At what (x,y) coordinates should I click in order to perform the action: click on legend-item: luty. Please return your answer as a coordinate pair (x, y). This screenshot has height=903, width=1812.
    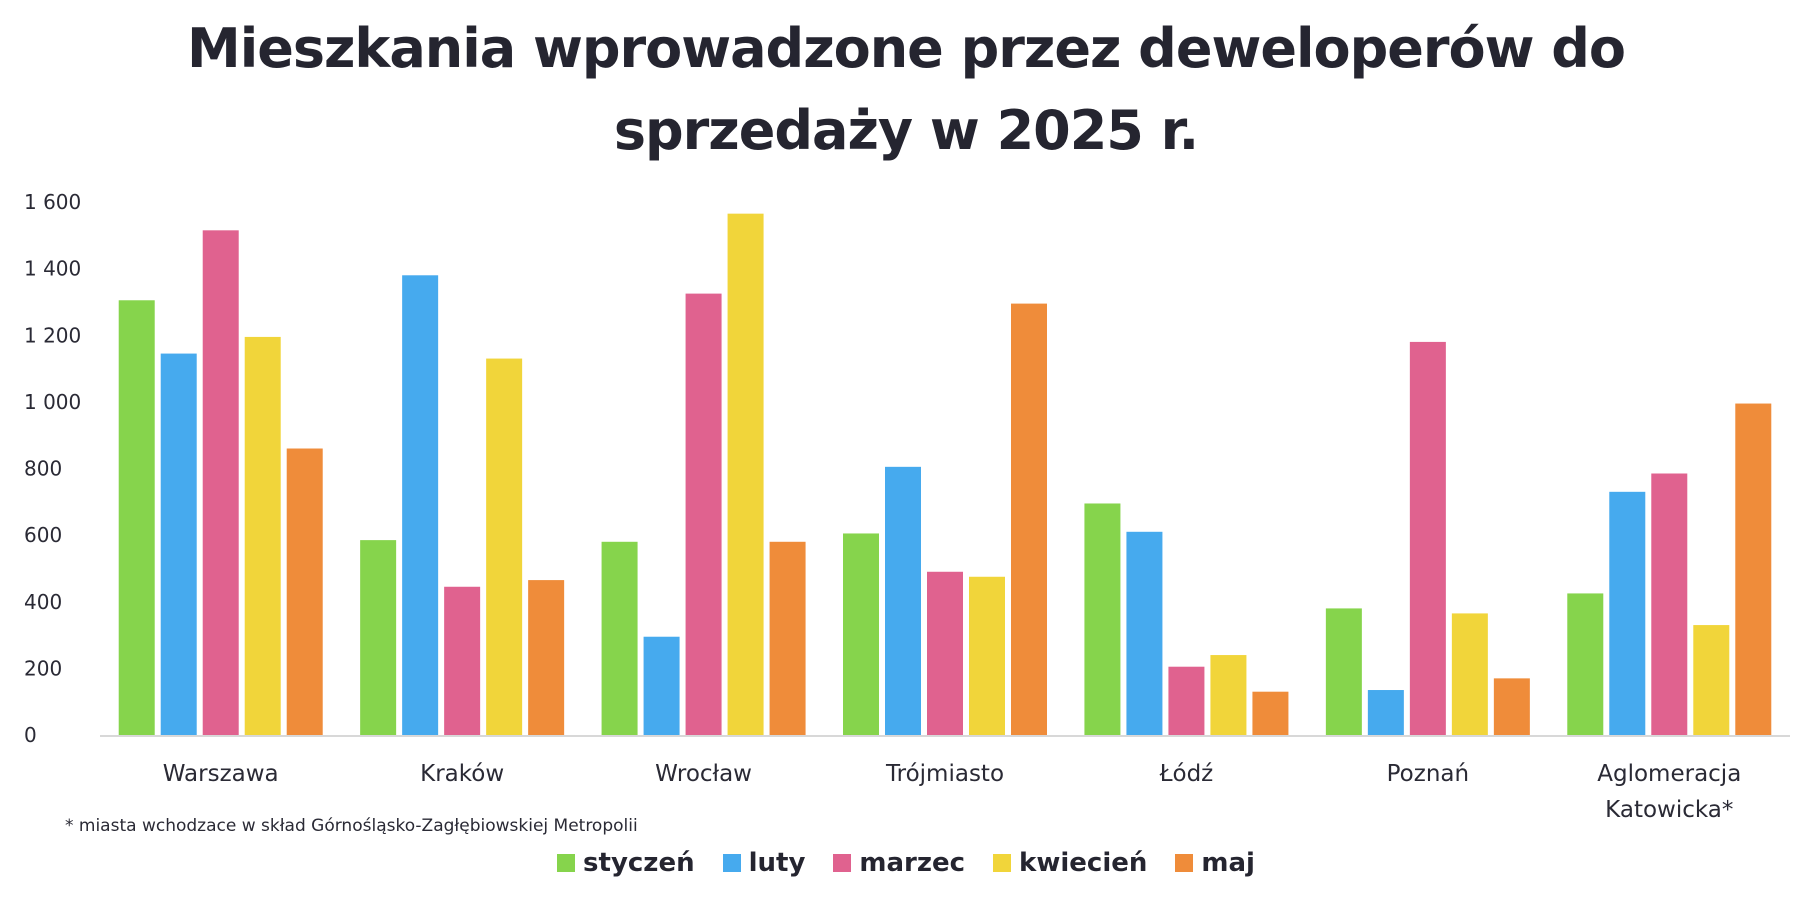
    Looking at the image, I should click on (764, 863).